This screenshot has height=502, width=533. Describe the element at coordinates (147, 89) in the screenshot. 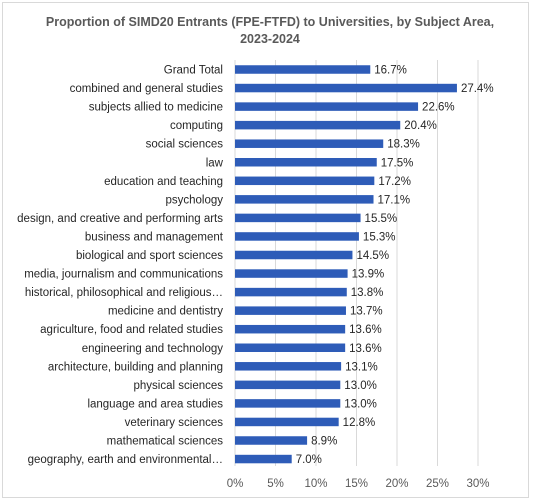

I see `category-label: combined and general studies` at that location.